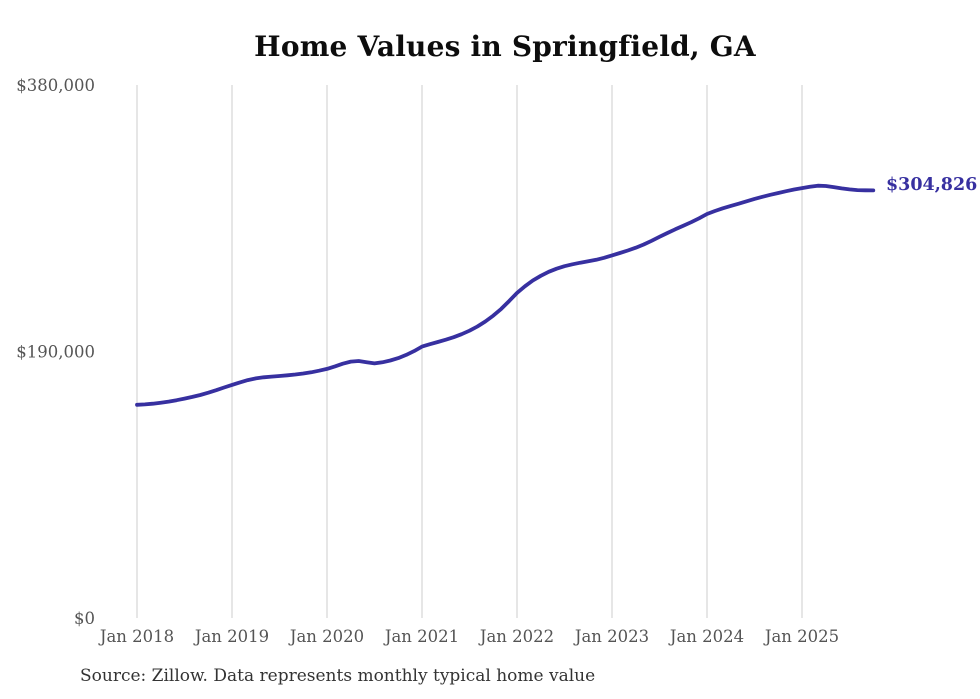  Describe the element at coordinates (421, 636) in the screenshot. I see `x-tick-label: Jan 2021` at that location.